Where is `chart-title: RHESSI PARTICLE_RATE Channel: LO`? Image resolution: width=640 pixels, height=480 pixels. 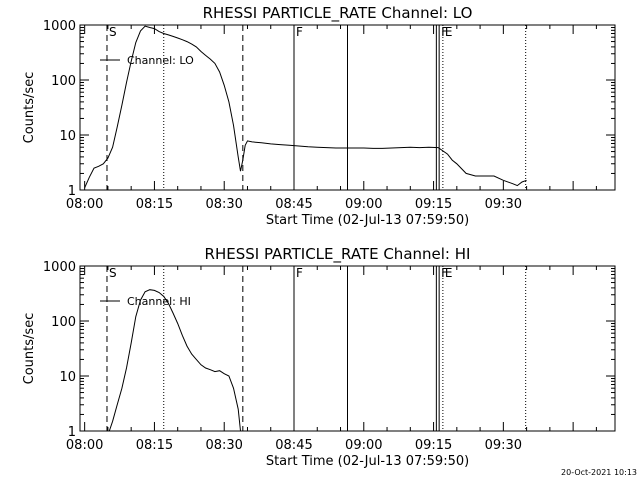
chart-title: RHESSI PARTICLE_RATE Channel: LO is located at coordinates (338, 13).